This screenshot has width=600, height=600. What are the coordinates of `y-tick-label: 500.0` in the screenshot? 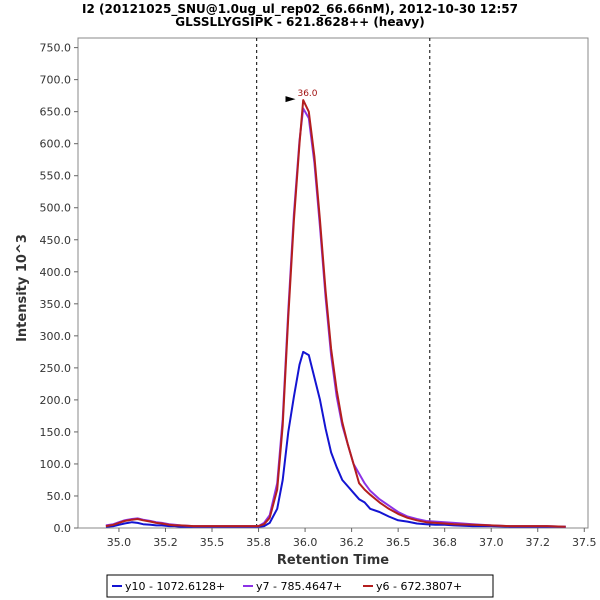 It's located at (56, 208).